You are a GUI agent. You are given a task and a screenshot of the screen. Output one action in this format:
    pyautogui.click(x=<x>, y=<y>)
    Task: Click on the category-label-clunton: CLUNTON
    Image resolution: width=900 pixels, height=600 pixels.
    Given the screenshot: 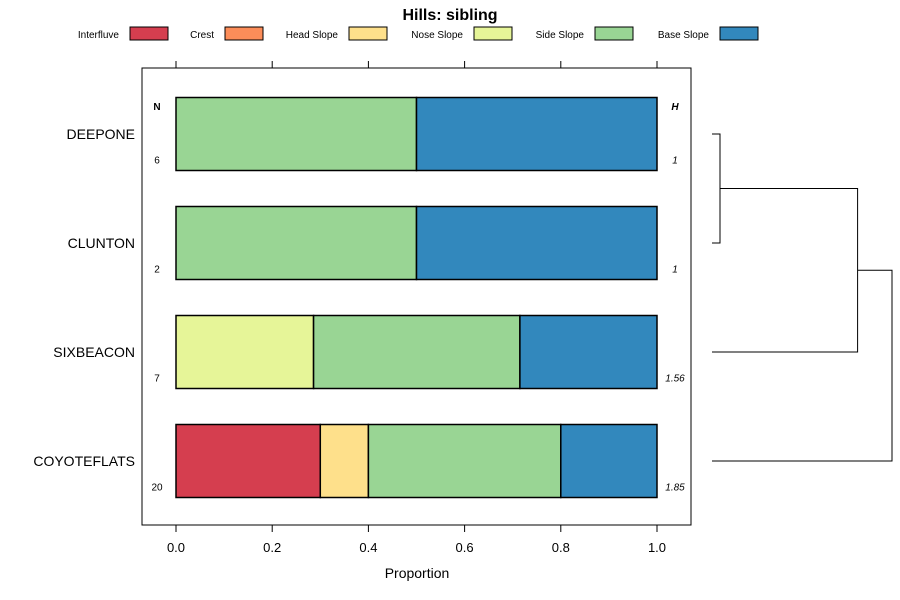 What is the action you would take?
    pyautogui.click(x=101, y=243)
    